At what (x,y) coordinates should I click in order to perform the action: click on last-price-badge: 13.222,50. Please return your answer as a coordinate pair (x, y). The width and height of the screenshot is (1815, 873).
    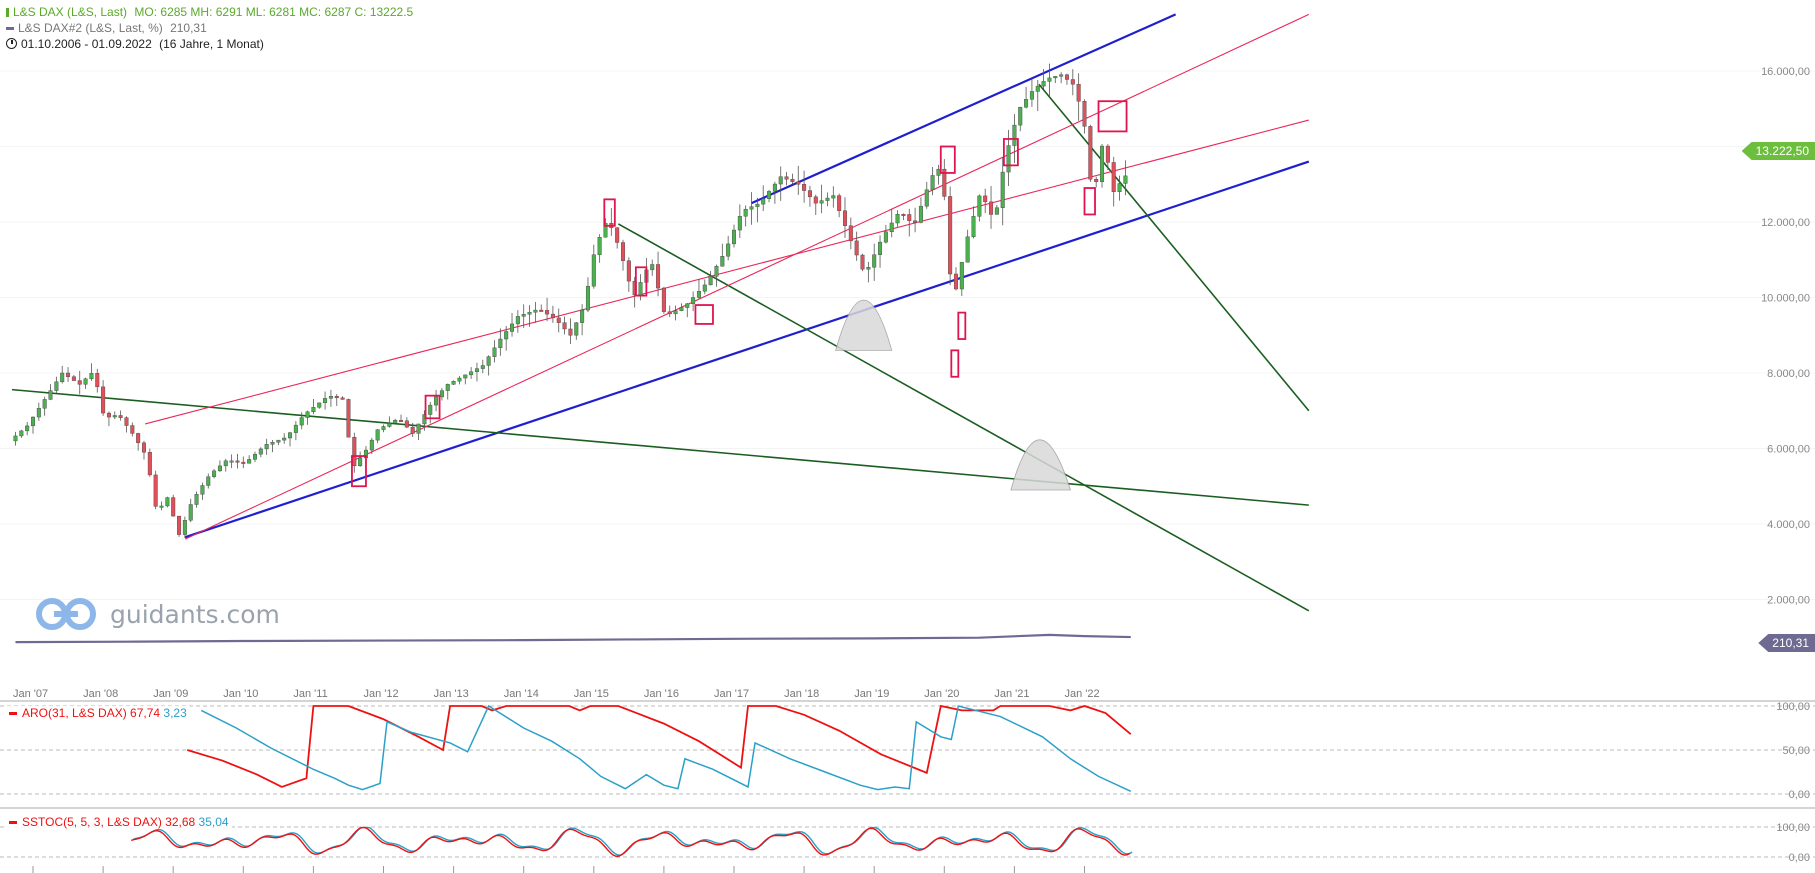
    Looking at the image, I should click on (1778, 151).